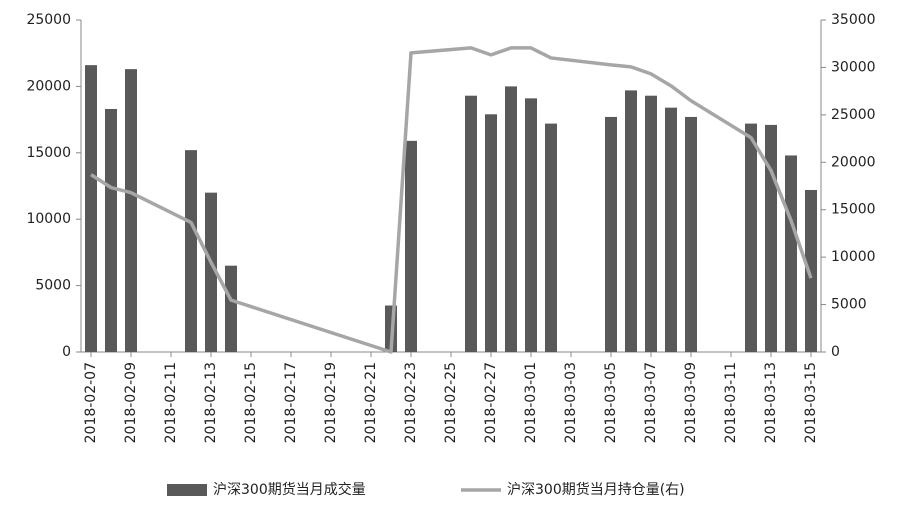 This screenshot has height=515, width=900. I want to click on y-tick-label: 20000, so click(48, 86).